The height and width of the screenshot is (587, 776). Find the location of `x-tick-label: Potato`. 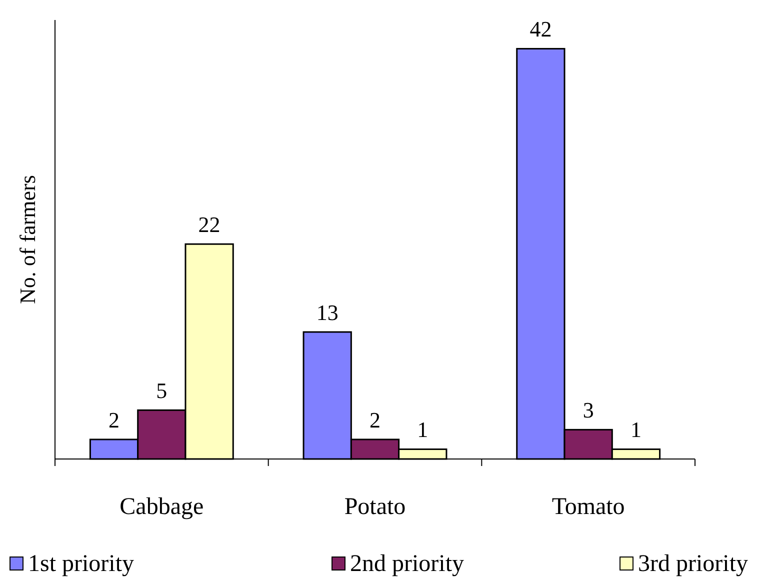

x-tick-label: Potato is located at coordinates (375, 507).